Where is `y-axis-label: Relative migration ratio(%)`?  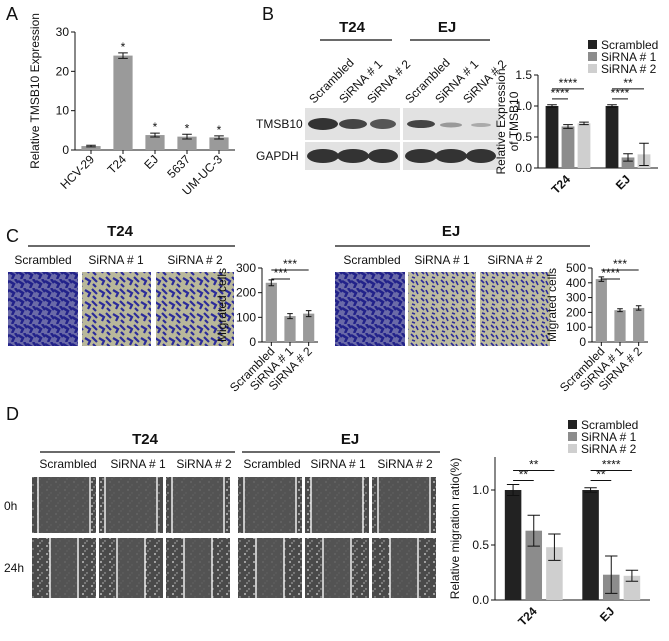
y-axis-label: Relative migration ratio(%) is located at coordinates (455, 528).